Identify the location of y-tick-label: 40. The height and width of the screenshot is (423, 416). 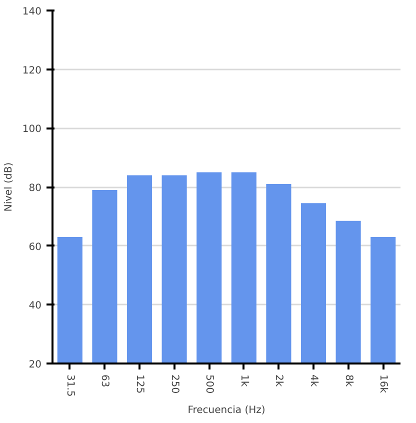
(35, 306).